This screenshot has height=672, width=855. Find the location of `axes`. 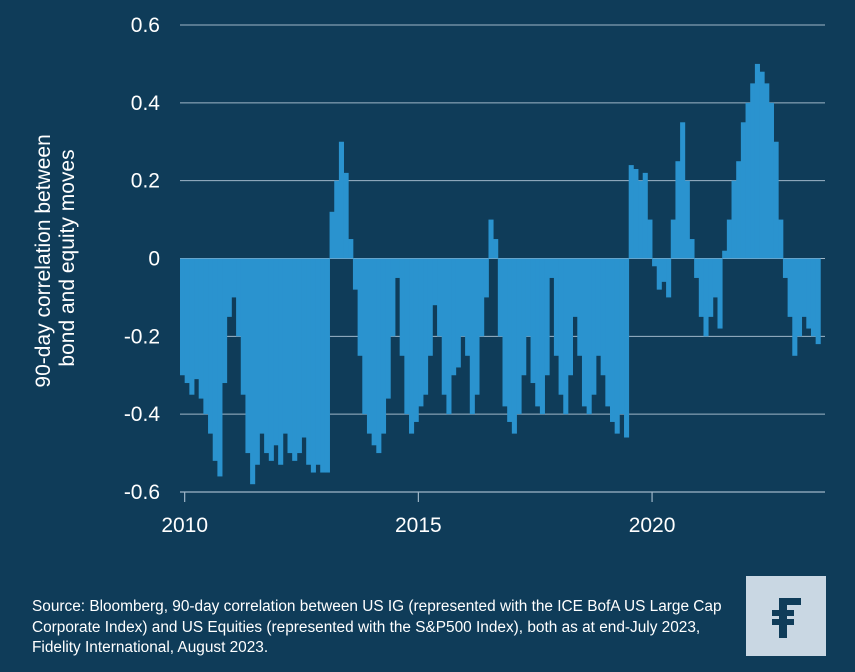

axes is located at coordinates (502, 496).